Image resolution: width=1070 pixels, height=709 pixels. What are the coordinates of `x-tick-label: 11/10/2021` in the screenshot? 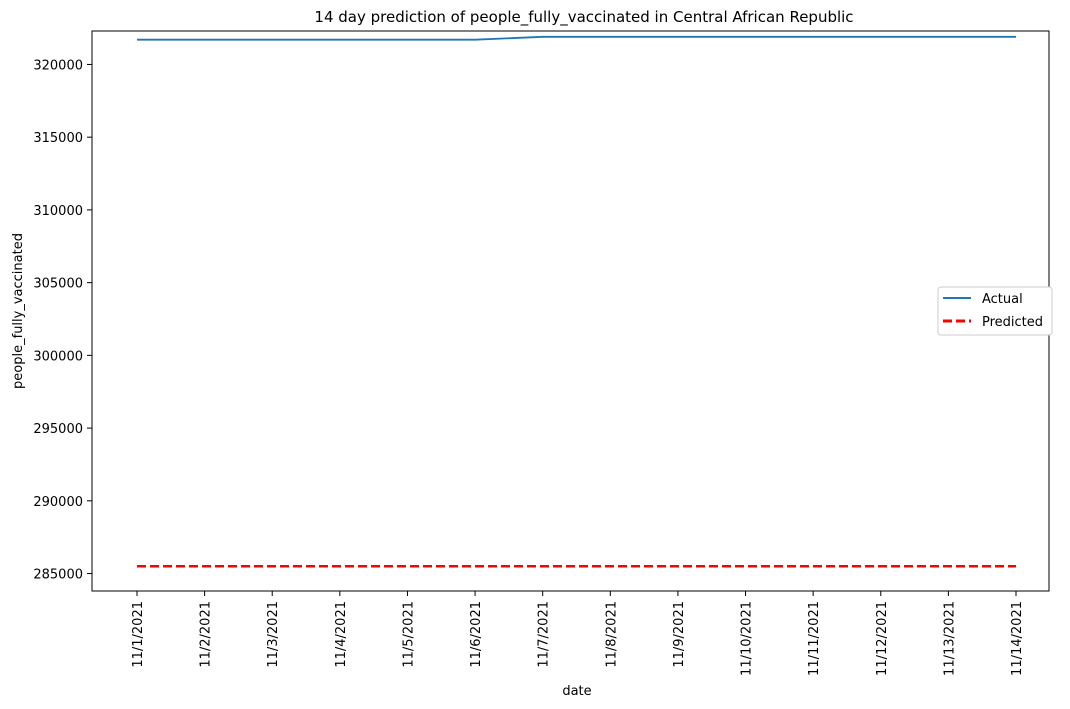 It's located at (747, 638).